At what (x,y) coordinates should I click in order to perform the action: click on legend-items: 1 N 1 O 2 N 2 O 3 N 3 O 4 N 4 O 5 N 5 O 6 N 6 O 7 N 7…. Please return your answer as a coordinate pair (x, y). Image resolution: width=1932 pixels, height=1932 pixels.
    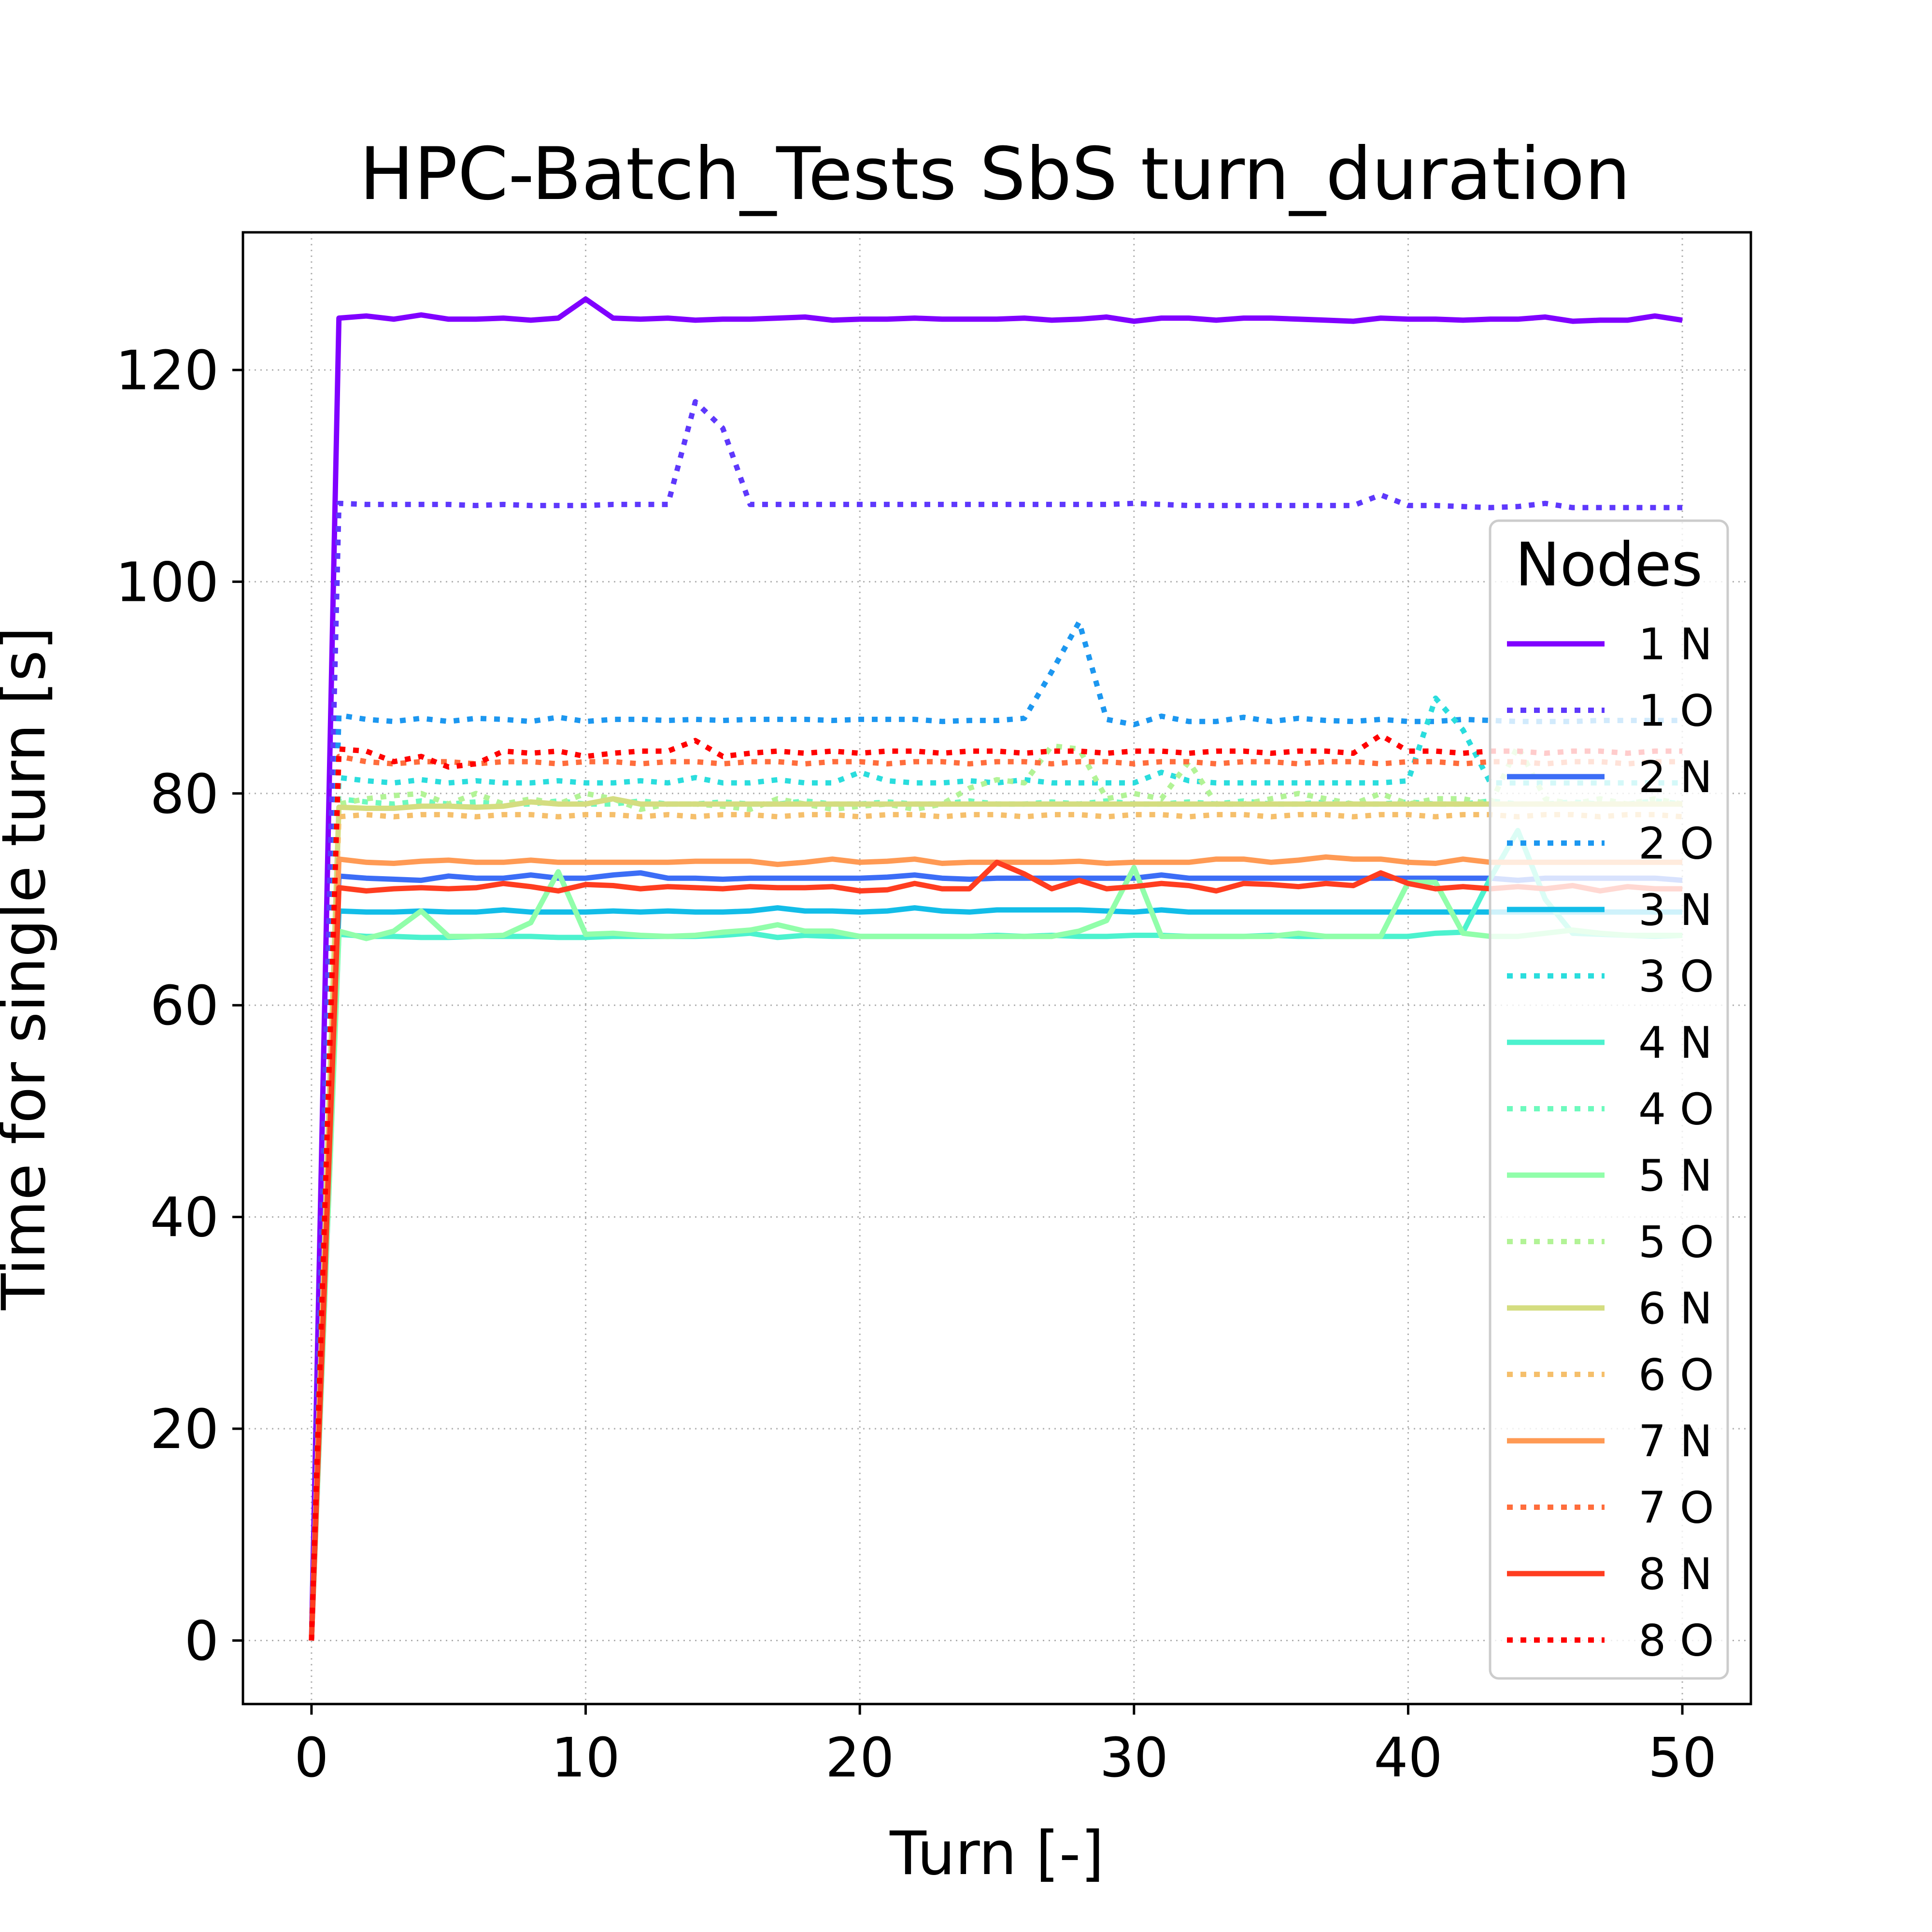
    Looking at the image, I should click on (1610, 1142).